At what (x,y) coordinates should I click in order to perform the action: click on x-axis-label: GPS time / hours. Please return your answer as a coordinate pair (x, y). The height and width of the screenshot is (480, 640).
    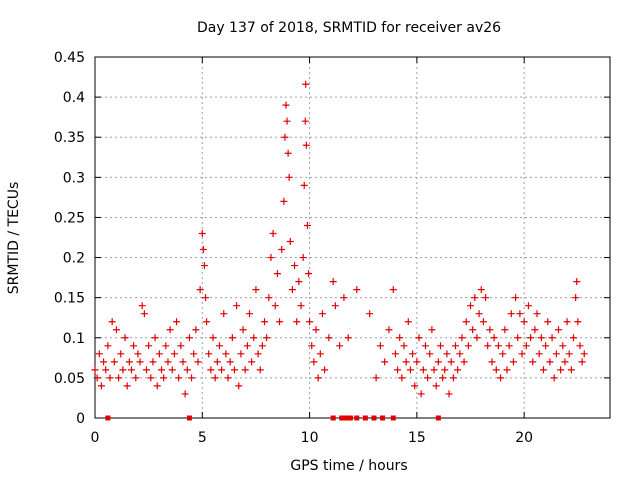
    Looking at the image, I should click on (348, 466).